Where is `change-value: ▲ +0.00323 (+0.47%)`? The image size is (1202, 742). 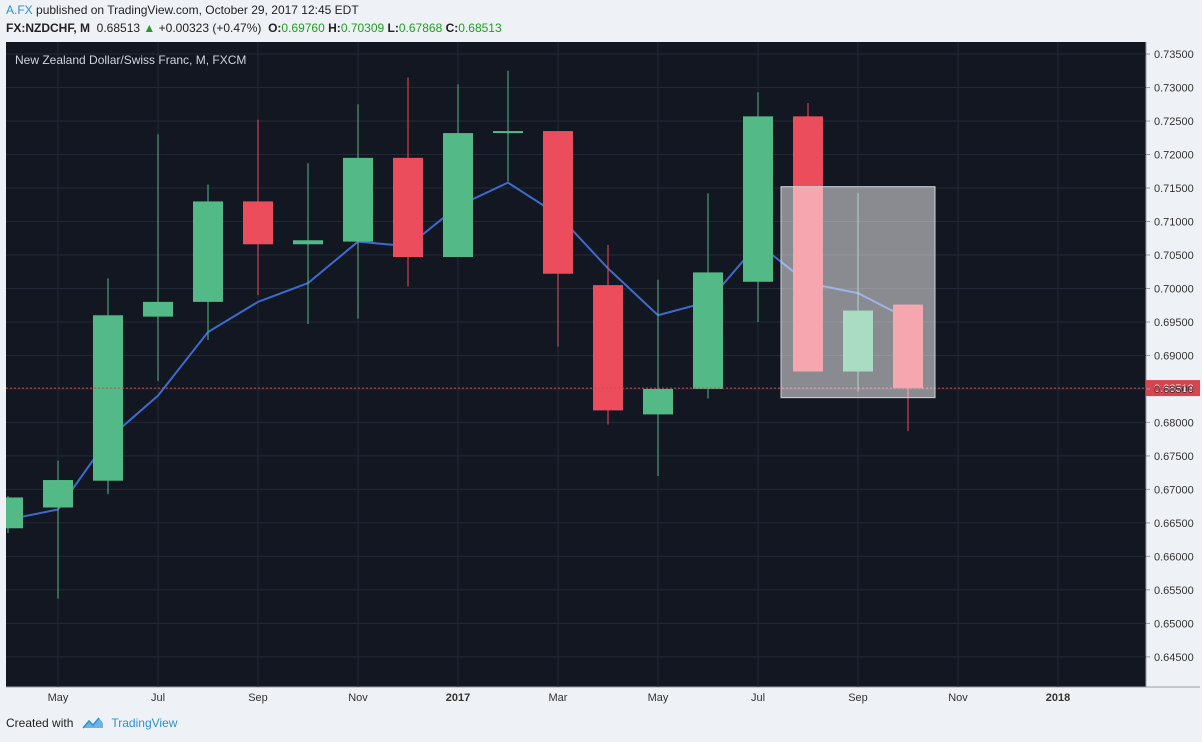
change-value: ▲ +0.00323 (+0.47%) is located at coordinates (202, 28).